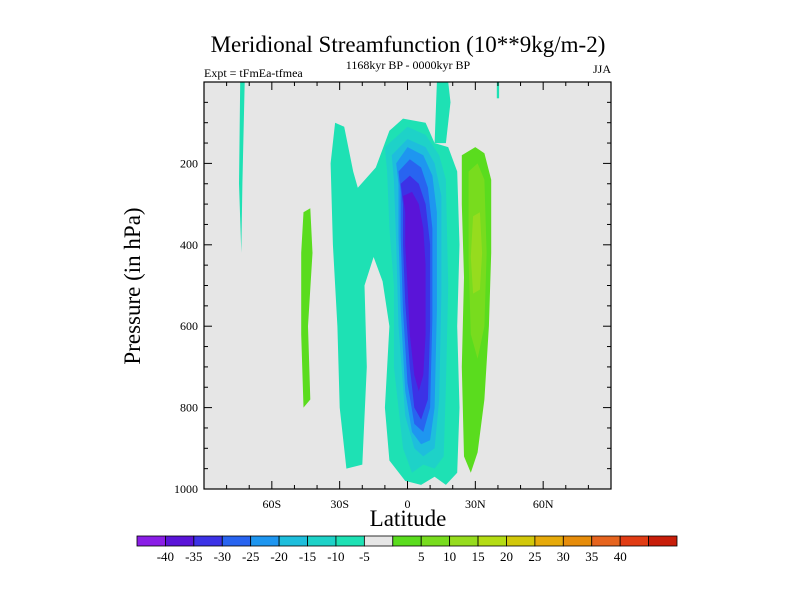 The width and height of the screenshot is (800, 600). Describe the element at coordinates (476, 253) in the screenshot. I see `contour-region-northern-subtropics-positive-max` at that location.